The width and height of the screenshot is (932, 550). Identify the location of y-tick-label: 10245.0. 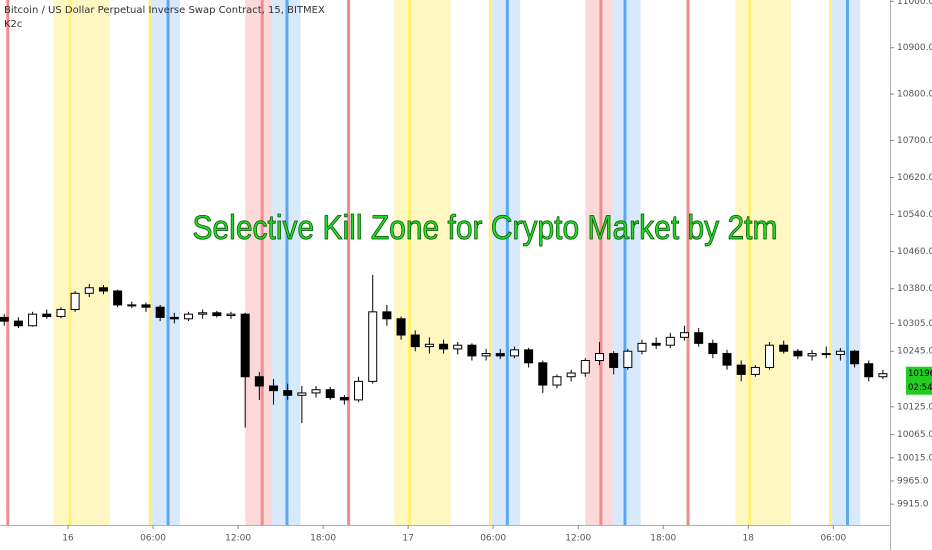
(914, 352).